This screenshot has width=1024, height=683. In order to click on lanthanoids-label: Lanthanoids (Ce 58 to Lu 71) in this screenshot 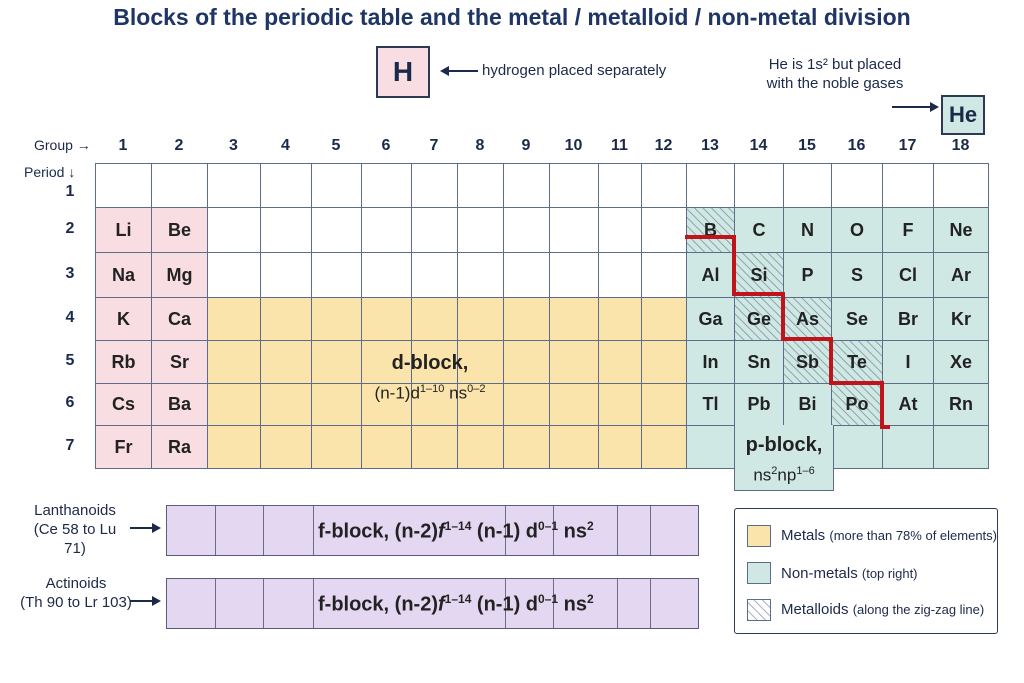, I will do `click(75, 529)`.